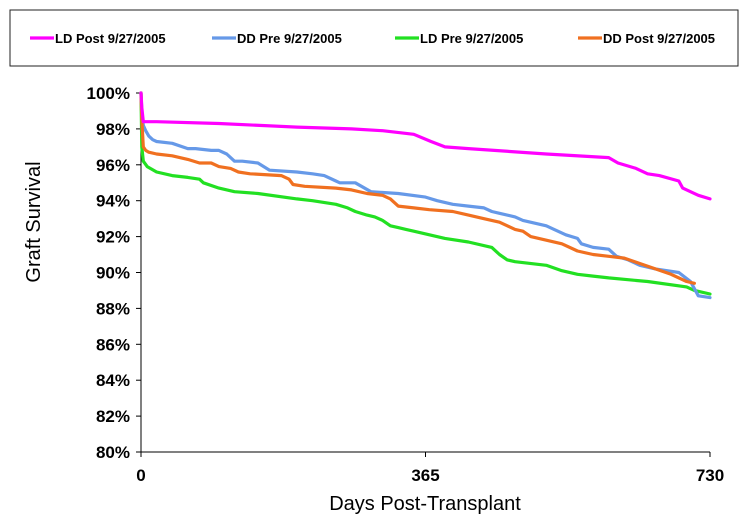 The image size is (743, 519). What do you see at coordinates (113, 416) in the screenshot?
I see `y-tick-label: 82%` at bounding box center [113, 416].